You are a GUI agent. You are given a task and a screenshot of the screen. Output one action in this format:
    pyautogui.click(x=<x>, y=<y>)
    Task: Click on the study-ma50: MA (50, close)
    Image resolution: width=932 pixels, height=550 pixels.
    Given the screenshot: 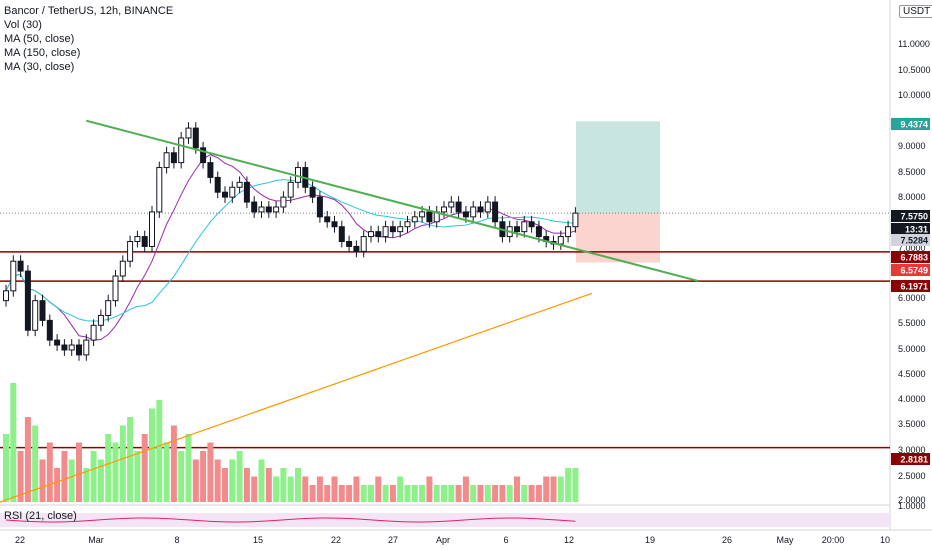 What is the action you would take?
    pyautogui.click(x=39, y=39)
    